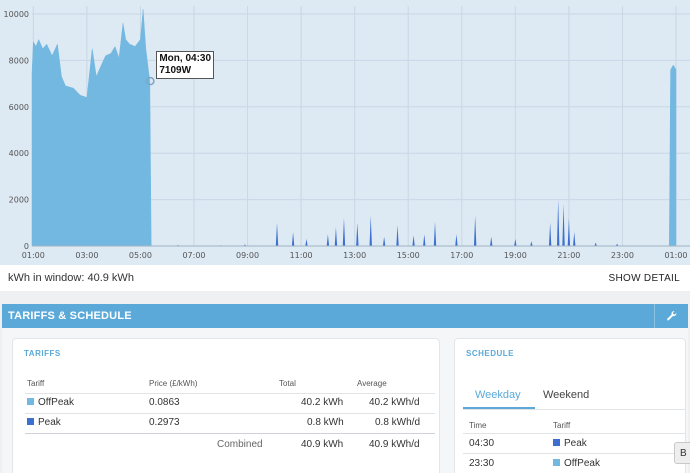 The height and width of the screenshot is (473, 690). I want to click on active-tab-indicator, so click(499, 408).